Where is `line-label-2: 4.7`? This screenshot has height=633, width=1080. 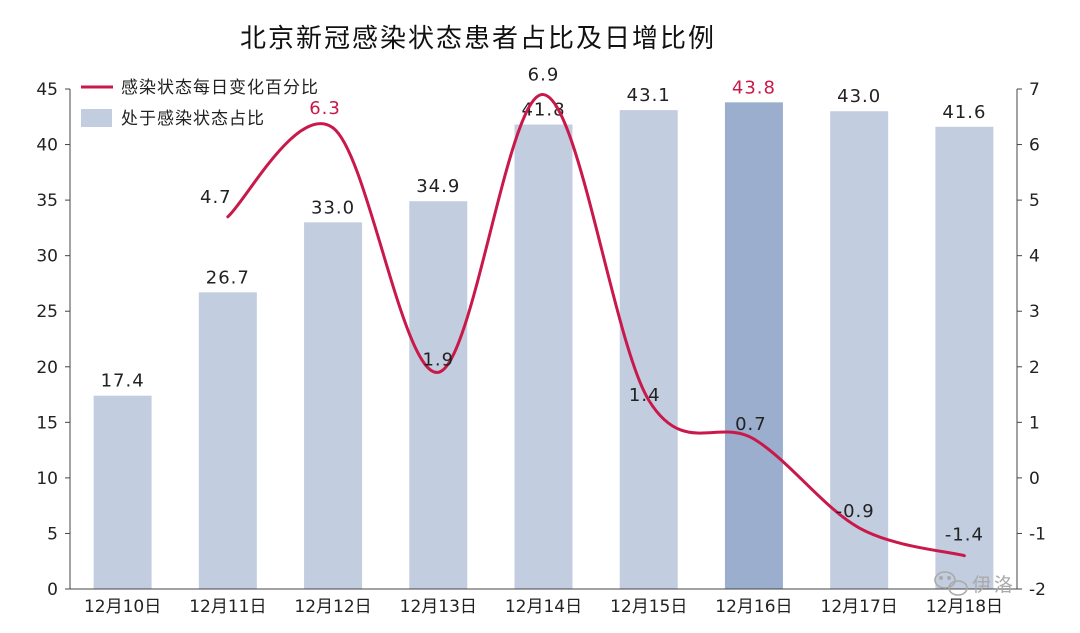 line-label-2: 4.7 is located at coordinates (216, 197).